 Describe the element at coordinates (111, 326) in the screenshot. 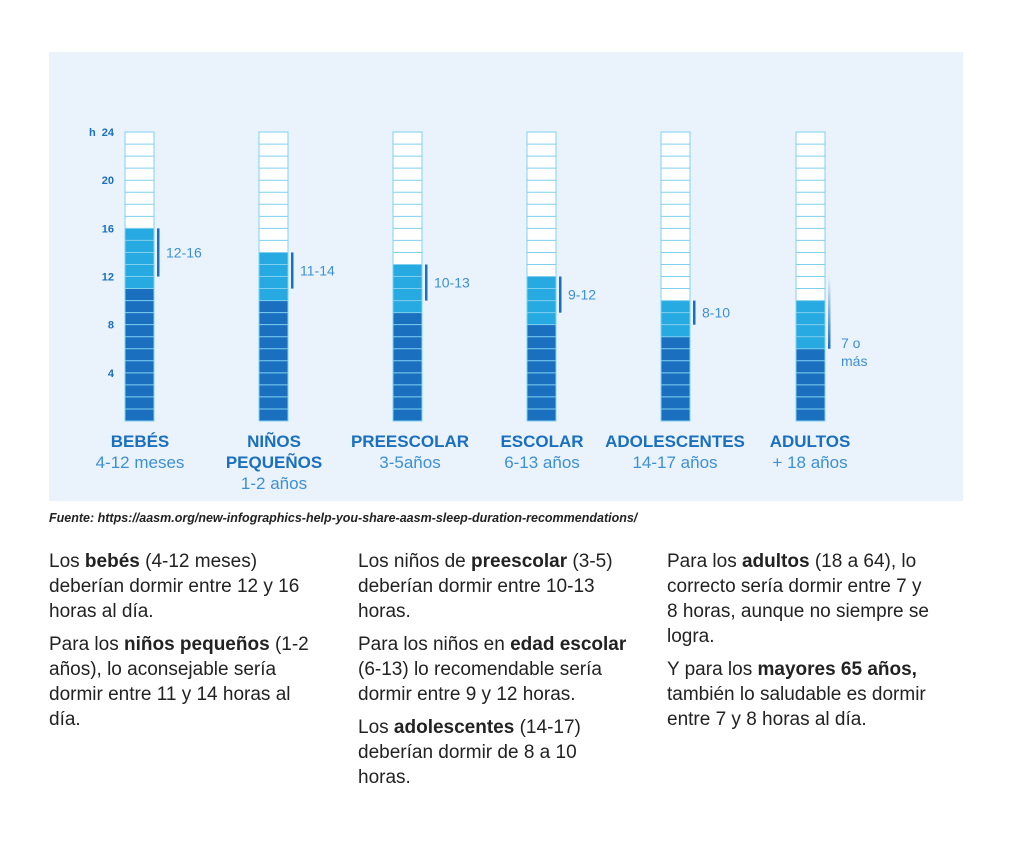

I see `y-tick-label: 8` at that location.